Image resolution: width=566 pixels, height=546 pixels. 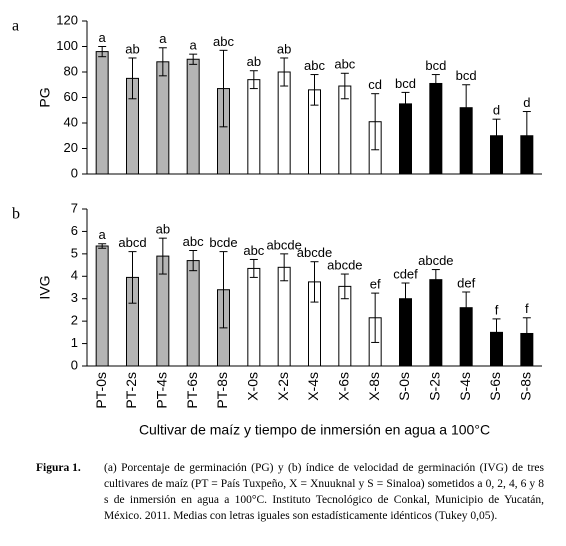 What do you see at coordinates (223, 242) in the screenshot?
I see `significance-letter: bcde` at bounding box center [223, 242].